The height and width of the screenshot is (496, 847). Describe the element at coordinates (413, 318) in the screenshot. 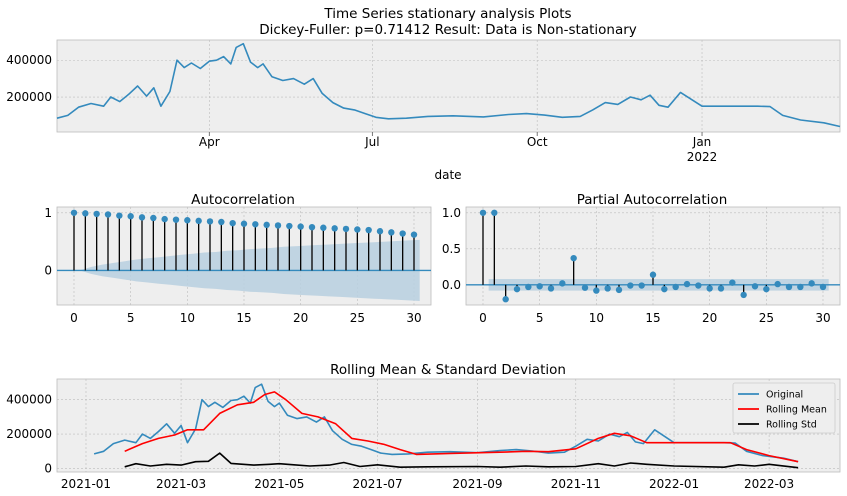

I see `acf-xtick-label: 30` at that location.